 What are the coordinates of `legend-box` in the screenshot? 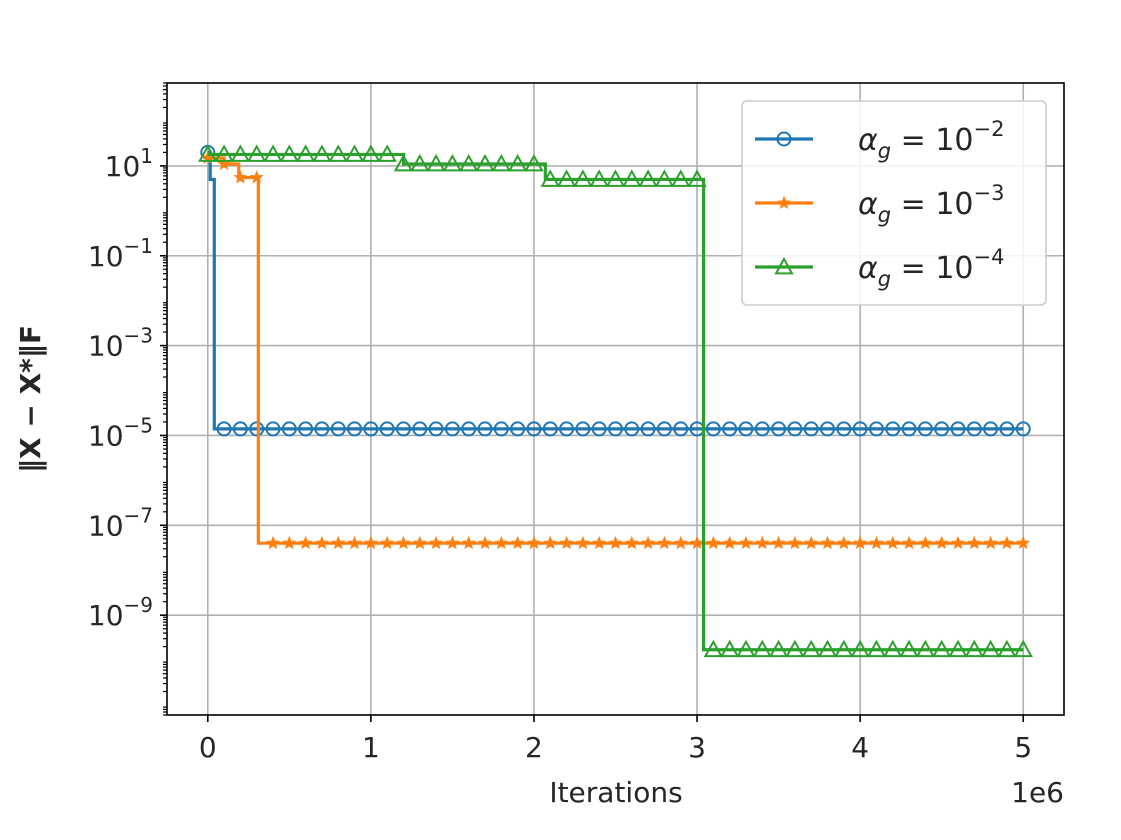 It's located at (894, 203).